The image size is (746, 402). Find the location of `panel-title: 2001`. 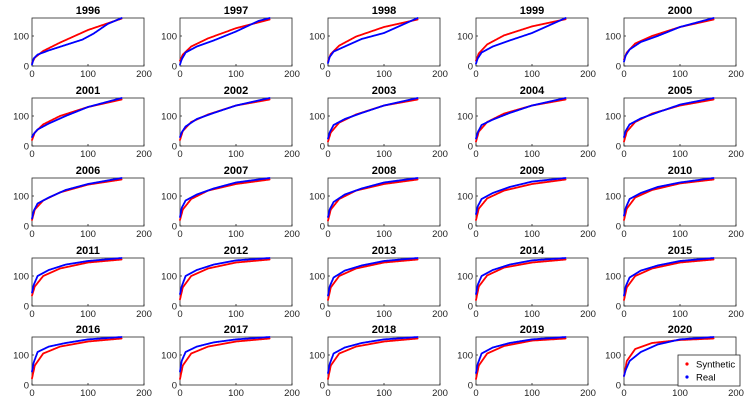

panel-title: 2001 is located at coordinates (88, 91).